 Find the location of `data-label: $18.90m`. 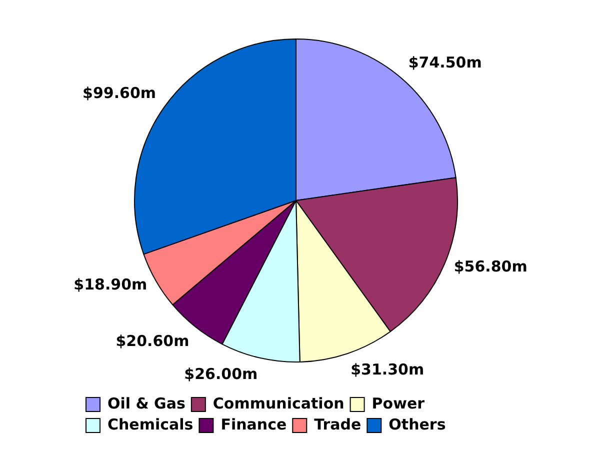

data-label: $18.90m is located at coordinates (111, 285).